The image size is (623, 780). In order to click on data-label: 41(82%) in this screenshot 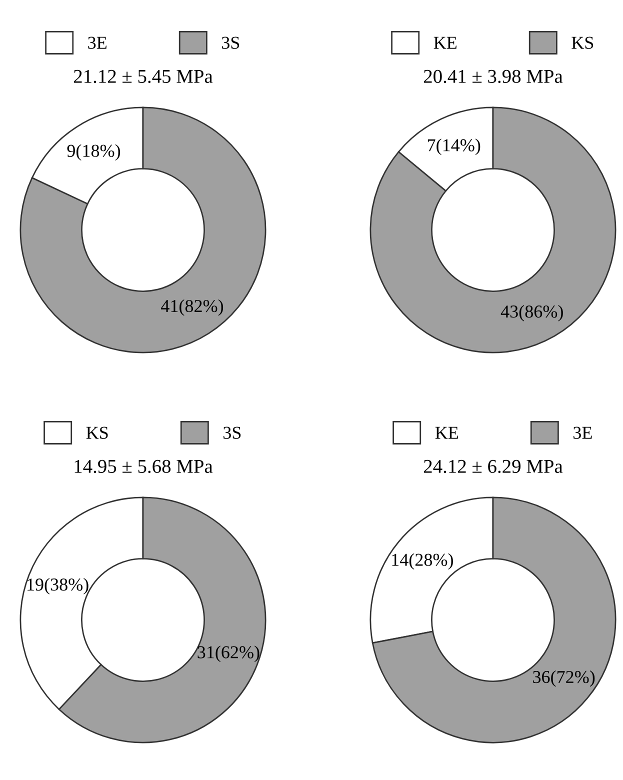, I will do `click(192, 307)`.